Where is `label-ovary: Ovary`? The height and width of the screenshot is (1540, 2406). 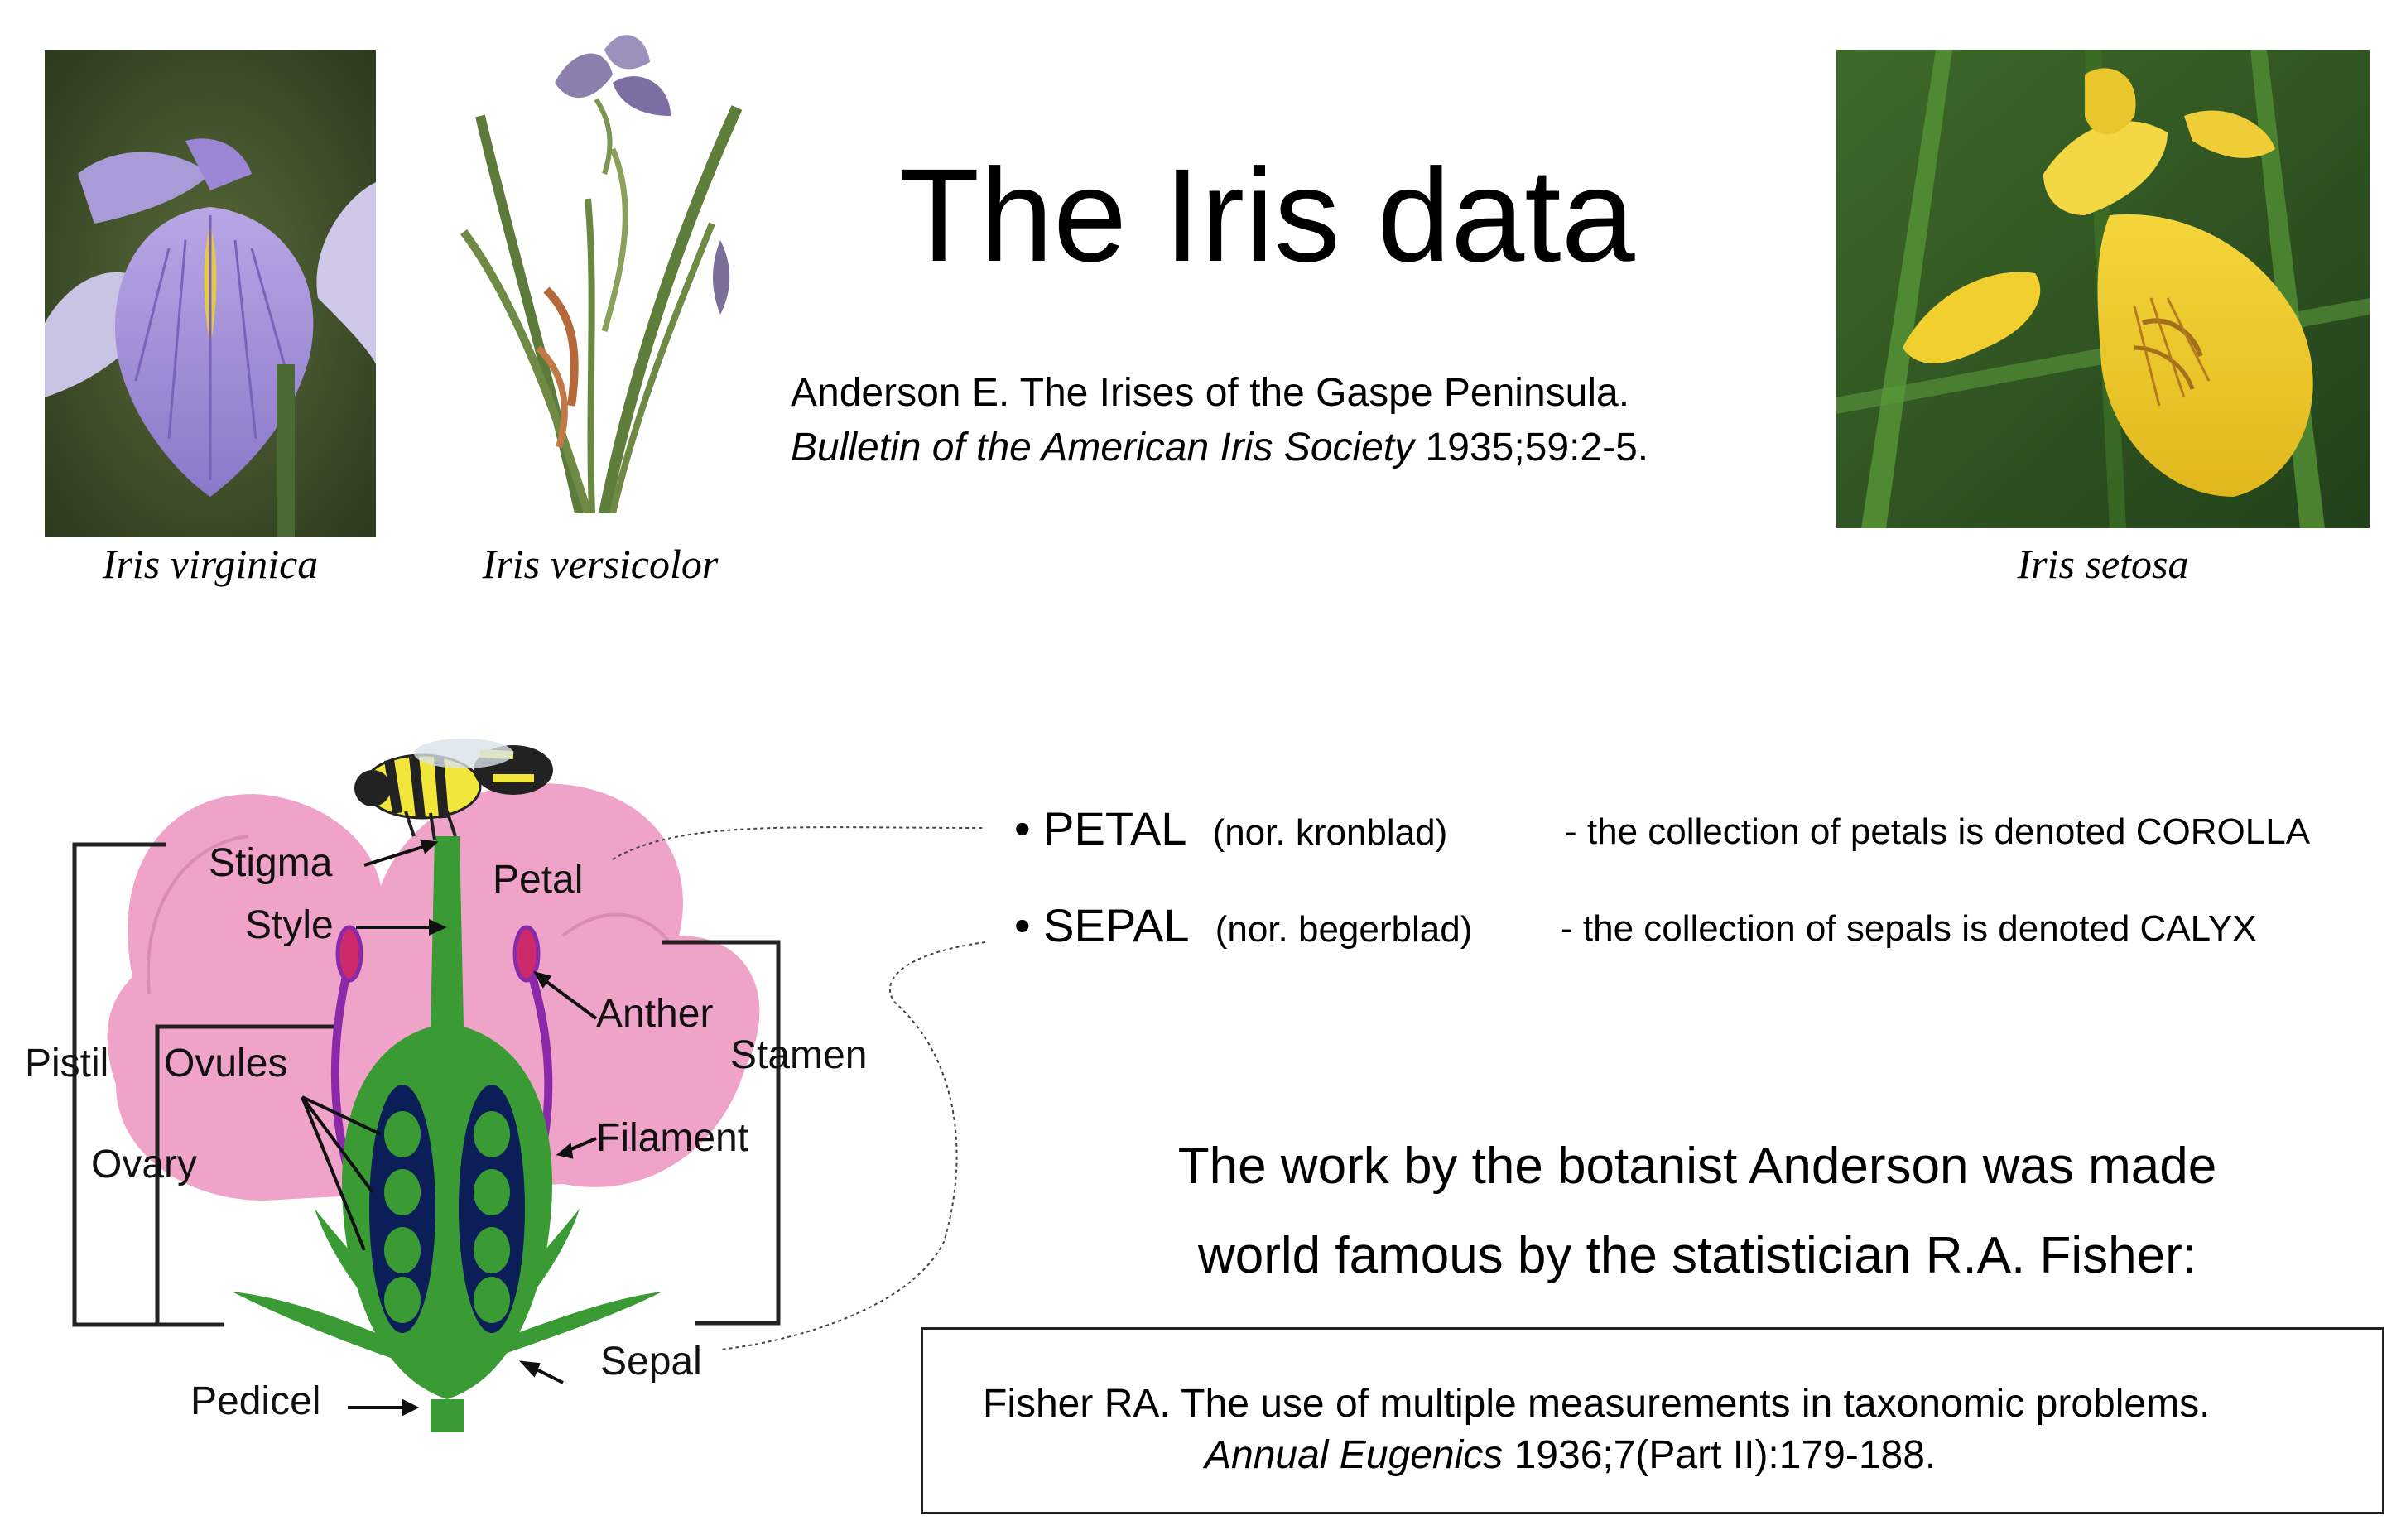 label-ovary: Ovary is located at coordinates (144, 1165).